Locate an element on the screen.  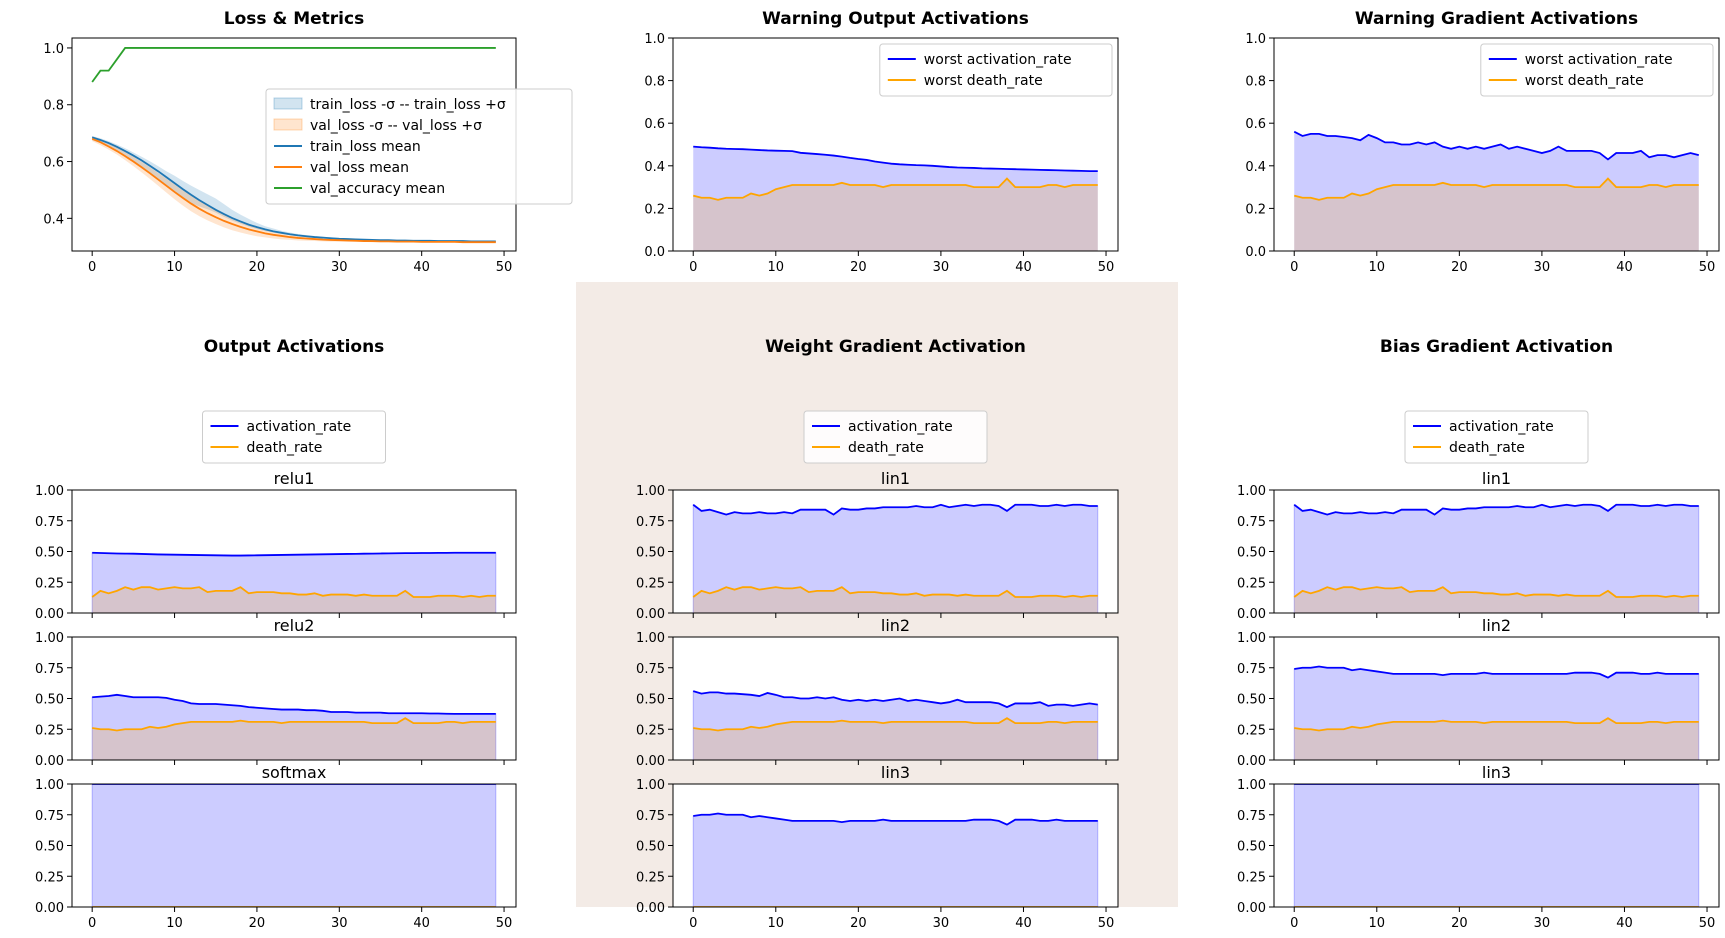
bias_grad-2-plot-area is located at coordinates (1496, 845).